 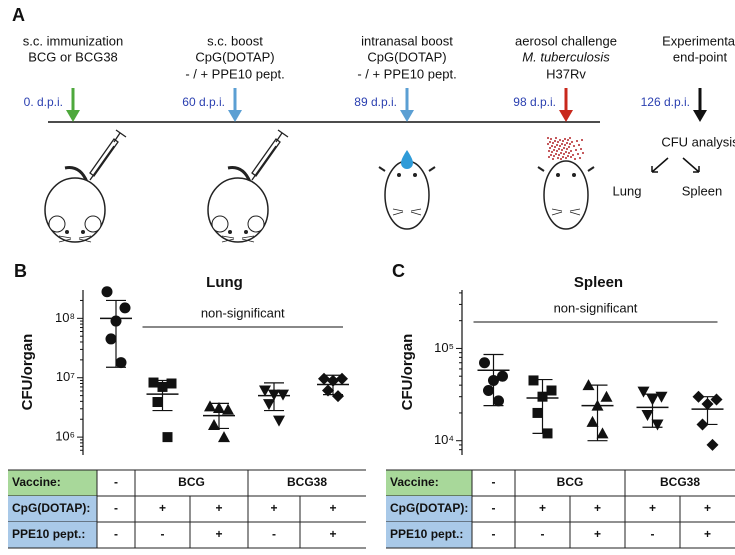 I want to click on table-cell: CpG(DOTAP):, so click(x=429, y=508).